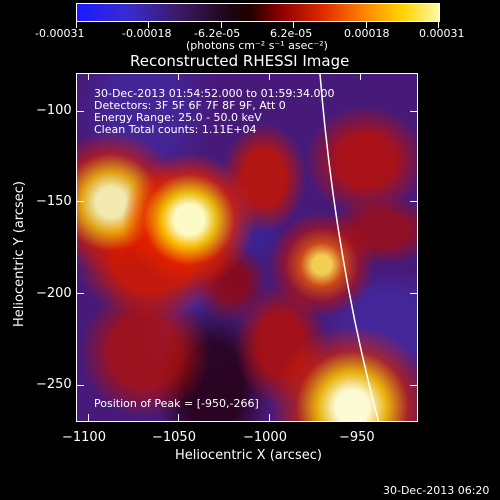 The height and width of the screenshot is (500, 500). What do you see at coordinates (217, 33) in the screenshot?
I see `colorbar-tick-label: -6.2e-05` at bounding box center [217, 33].